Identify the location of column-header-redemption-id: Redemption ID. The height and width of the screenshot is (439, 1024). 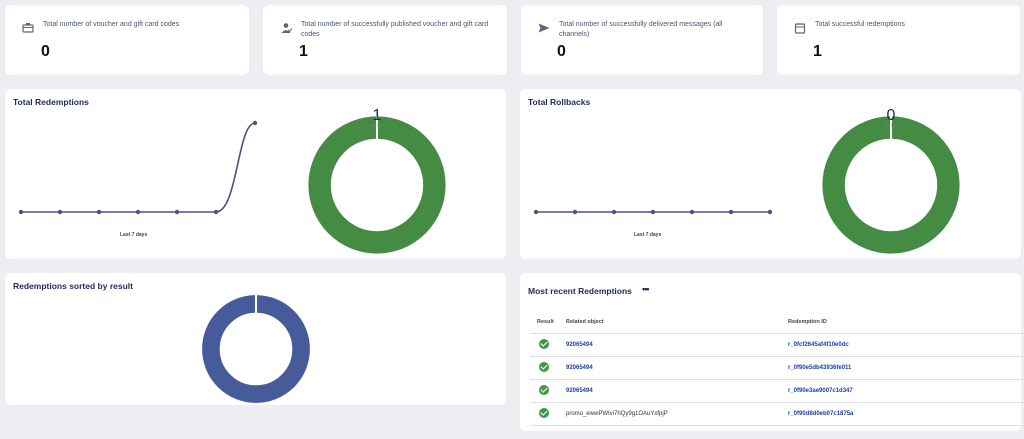
(906, 322).